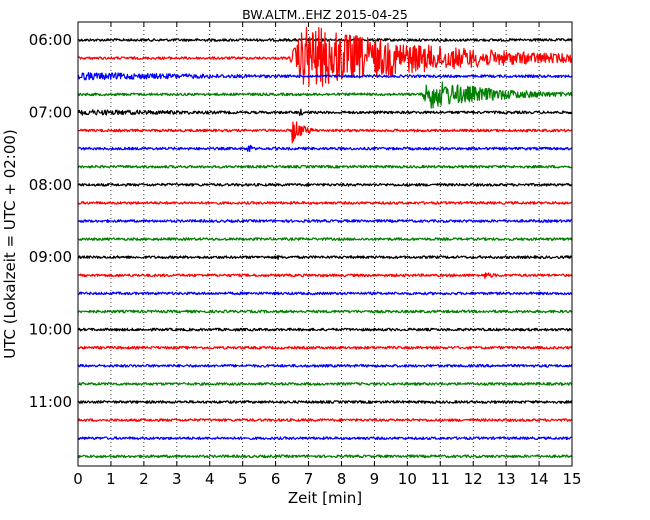  What do you see at coordinates (210, 479) in the screenshot?
I see `x-tick-label: 4` at bounding box center [210, 479].